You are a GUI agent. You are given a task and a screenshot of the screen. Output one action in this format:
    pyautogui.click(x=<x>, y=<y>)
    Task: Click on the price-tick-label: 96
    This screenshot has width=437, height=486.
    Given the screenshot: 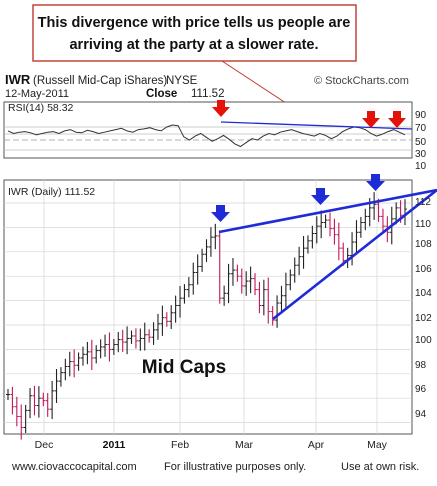 What is the action you would take?
    pyautogui.click(x=421, y=389)
    